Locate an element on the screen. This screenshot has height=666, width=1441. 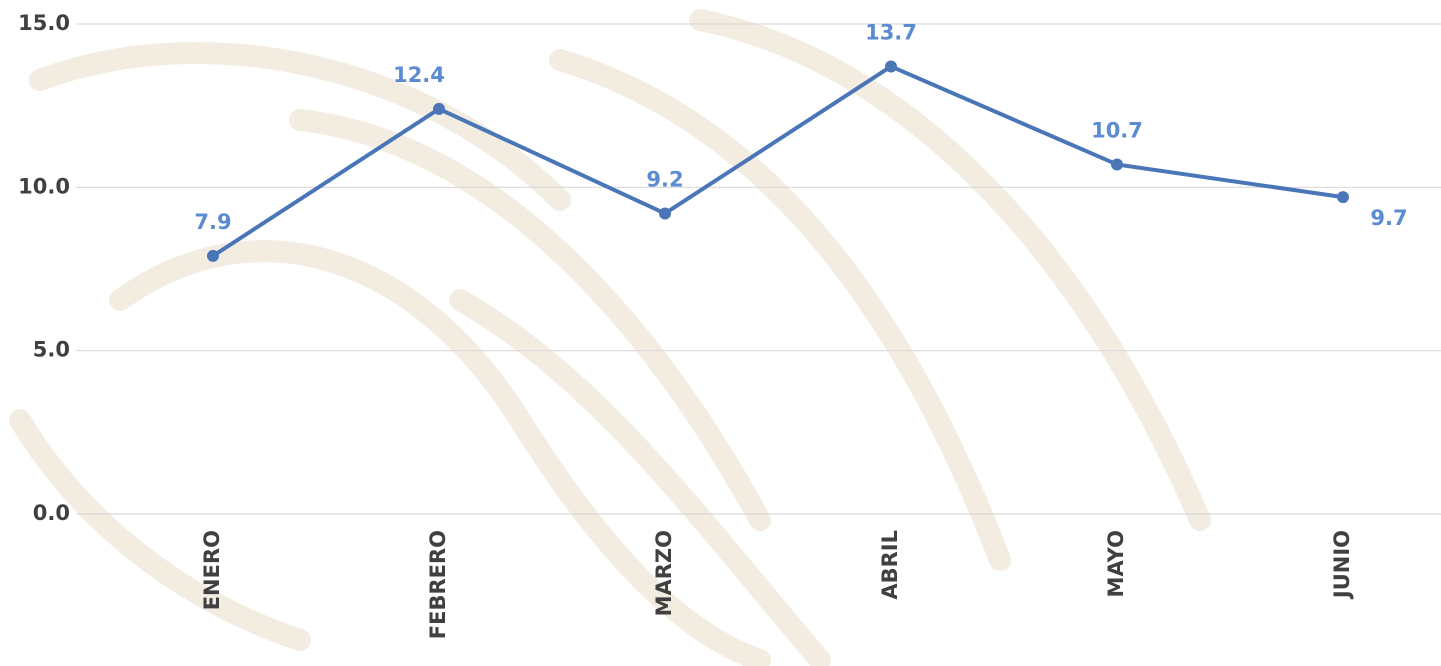
y-tick-label: 5.0 is located at coordinates (51, 350).